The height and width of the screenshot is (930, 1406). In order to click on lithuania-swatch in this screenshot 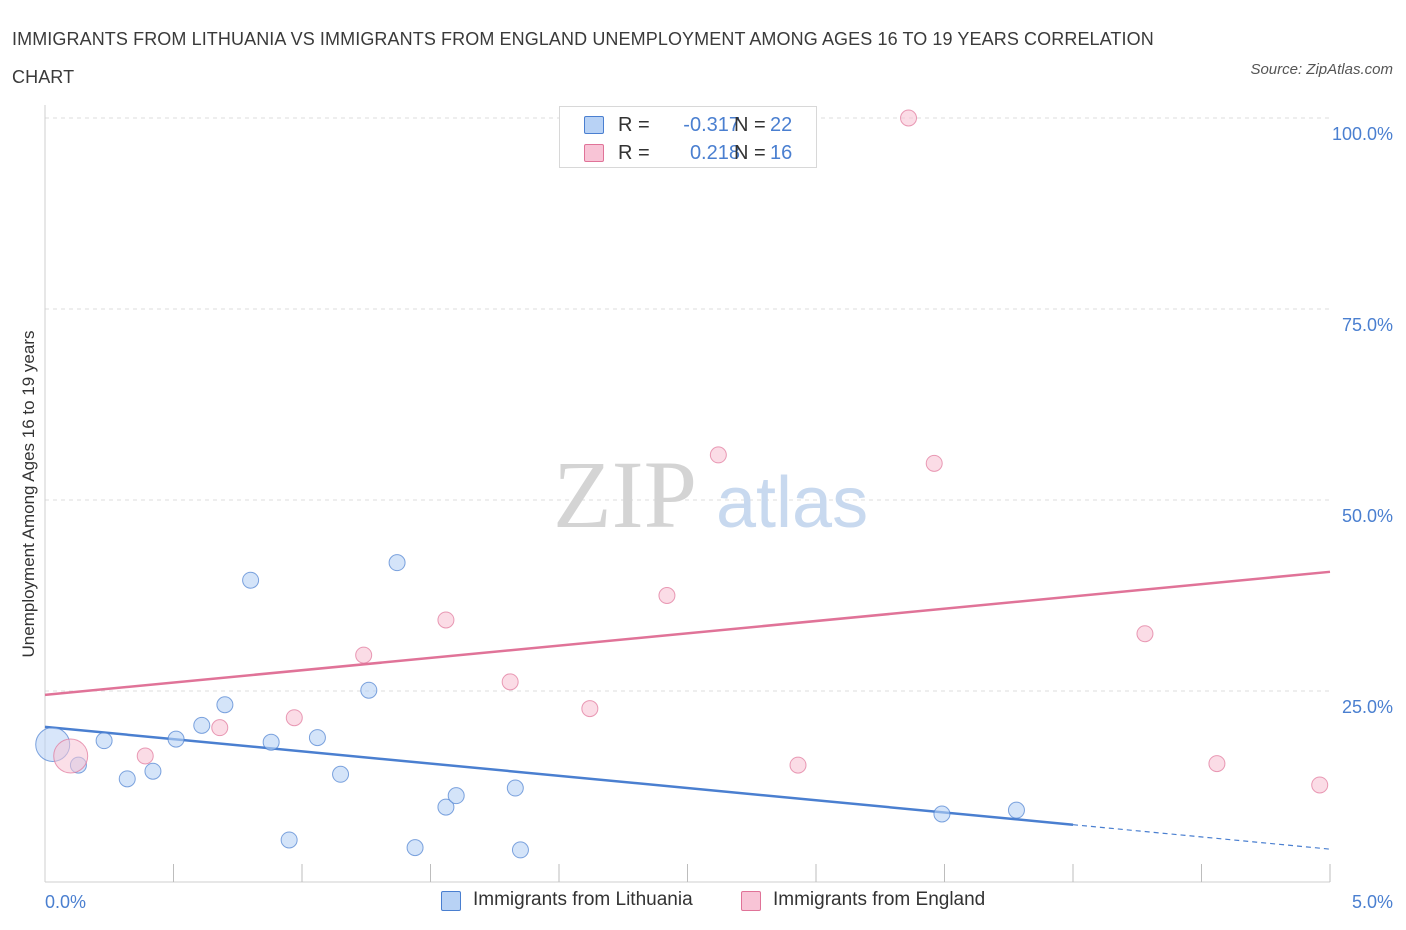, I will do `click(594, 125)`.